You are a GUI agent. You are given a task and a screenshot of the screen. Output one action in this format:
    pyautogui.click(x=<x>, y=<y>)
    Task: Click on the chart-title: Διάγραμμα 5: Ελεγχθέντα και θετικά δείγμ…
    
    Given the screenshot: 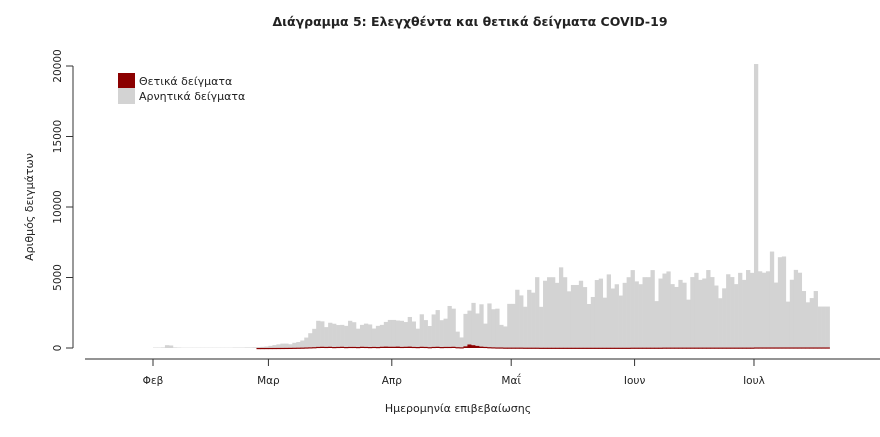 What is the action you would take?
    pyautogui.click(x=469, y=21)
    